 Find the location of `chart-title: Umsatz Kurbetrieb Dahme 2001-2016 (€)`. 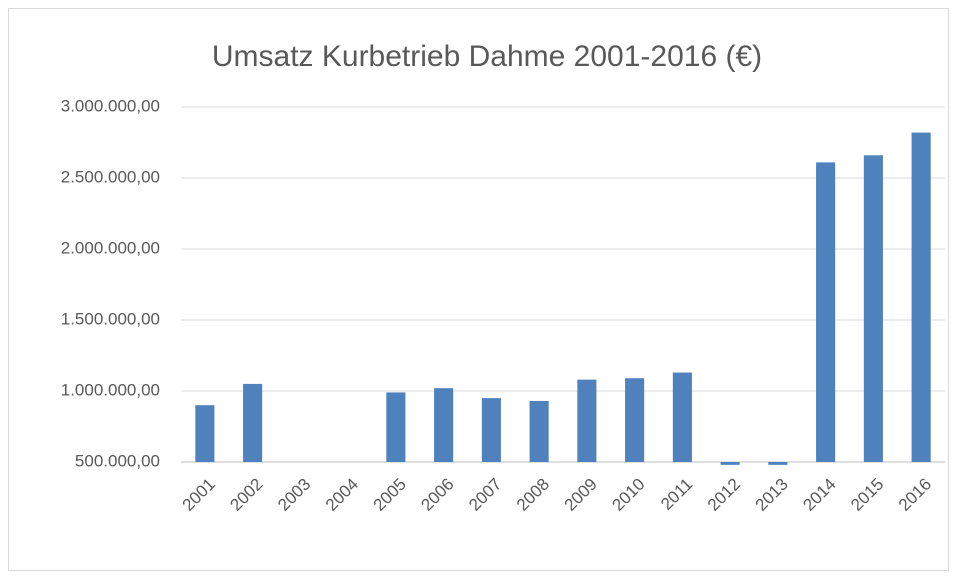

chart-title: Umsatz Kurbetrieb Dahme 2001-2016 (€) is located at coordinates (487, 56).